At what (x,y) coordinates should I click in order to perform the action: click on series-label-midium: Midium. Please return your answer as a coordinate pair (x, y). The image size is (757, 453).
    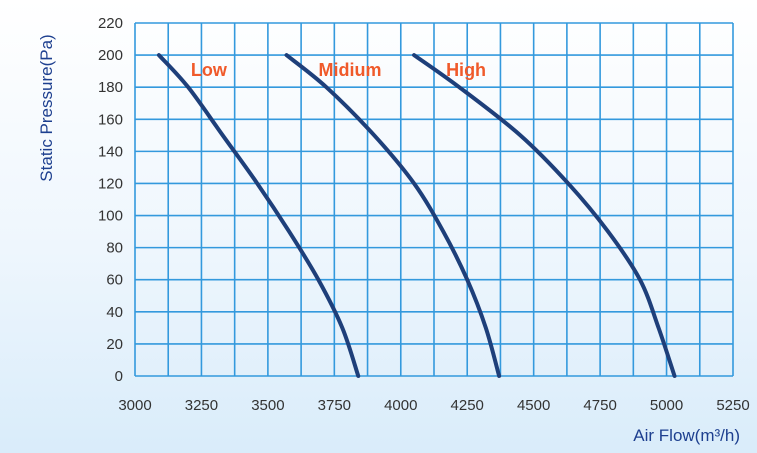
    Looking at the image, I should click on (349, 70).